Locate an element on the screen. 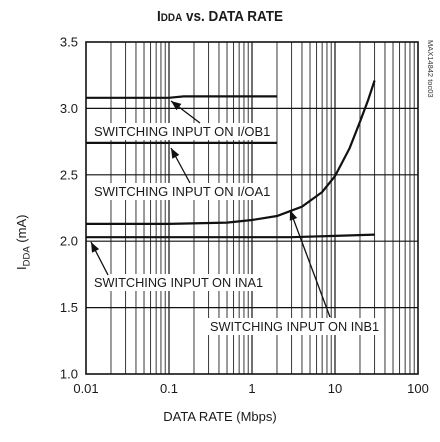 This screenshot has width=440, height=442. y-tick-label: 3.5 is located at coordinates (69, 42).